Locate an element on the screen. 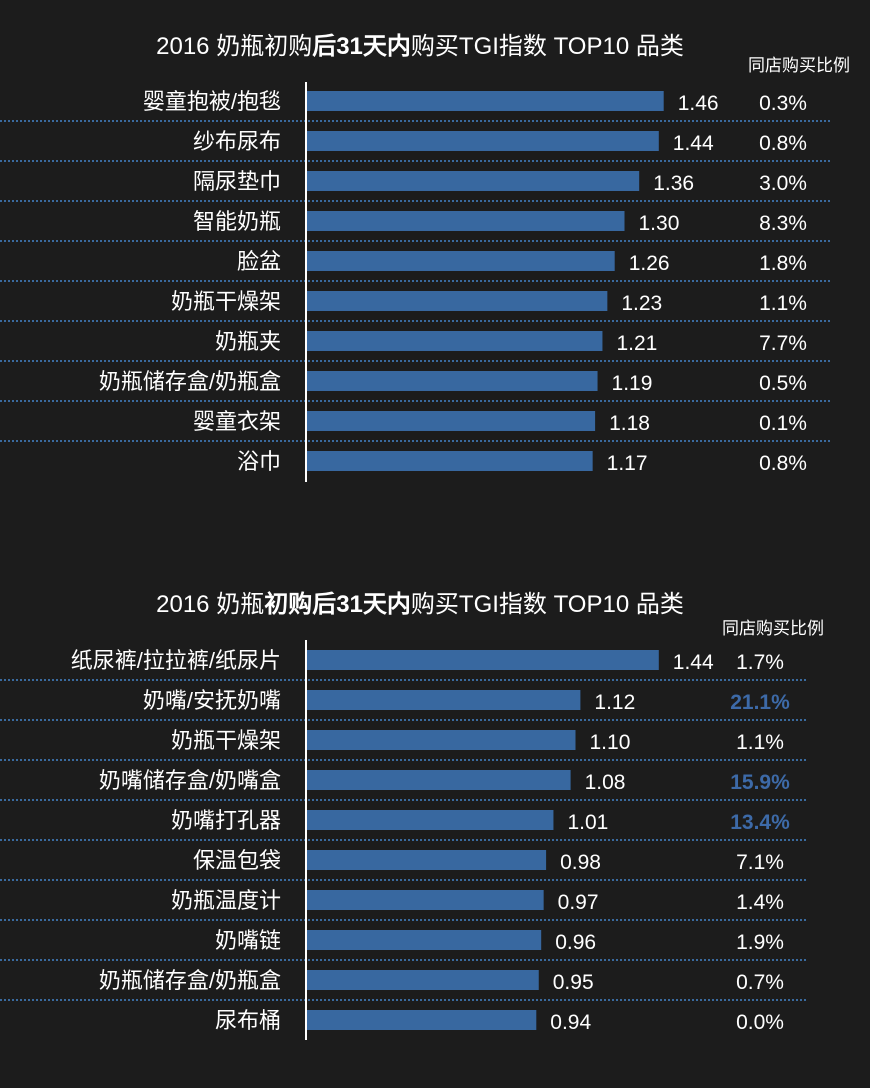  value-label: 1.17 is located at coordinates (627, 463).